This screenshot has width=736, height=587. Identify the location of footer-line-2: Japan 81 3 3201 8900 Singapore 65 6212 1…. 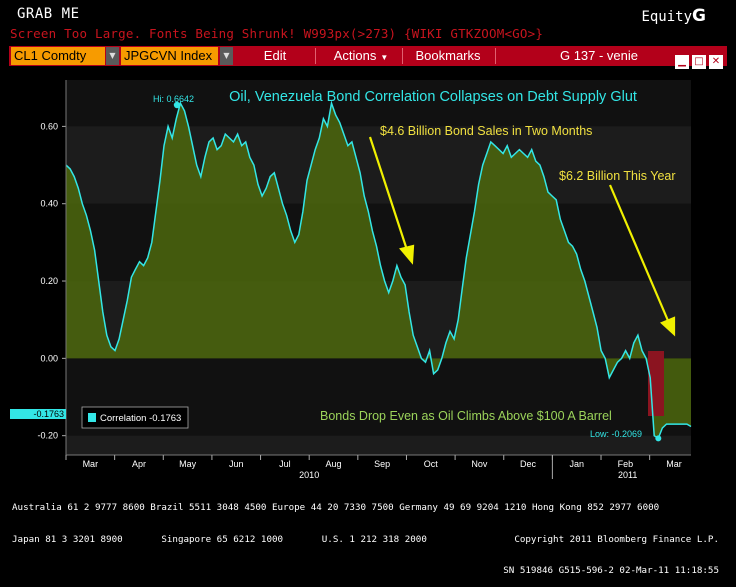
(369, 539).